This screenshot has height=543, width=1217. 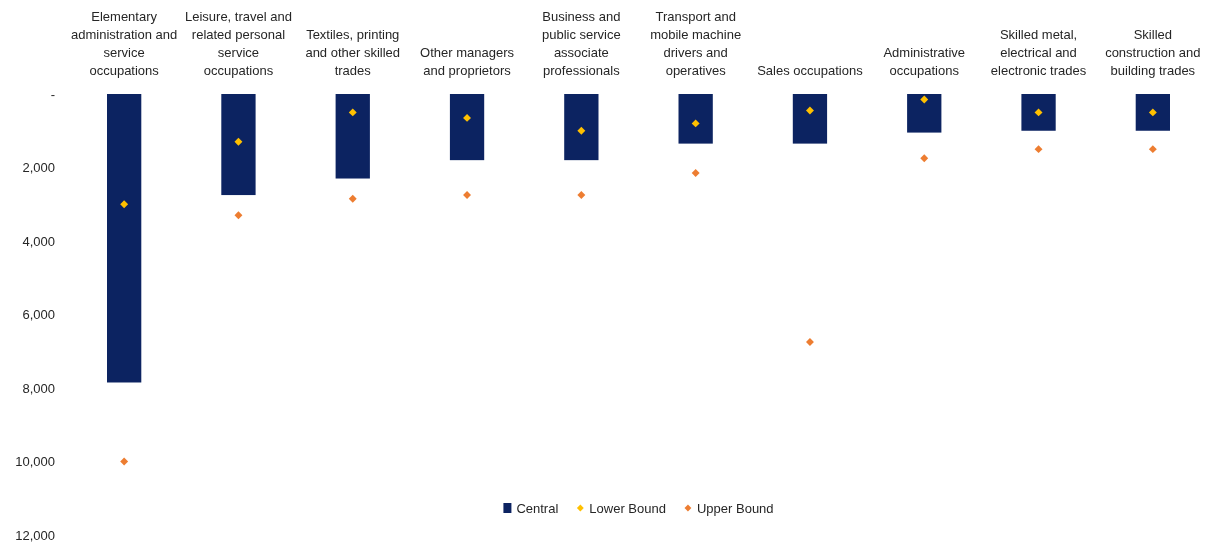 What do you see at coordinates (38, 241) in the screenshot?
I see `y-tick-label: 4,000` at bounding box center [38, 241].